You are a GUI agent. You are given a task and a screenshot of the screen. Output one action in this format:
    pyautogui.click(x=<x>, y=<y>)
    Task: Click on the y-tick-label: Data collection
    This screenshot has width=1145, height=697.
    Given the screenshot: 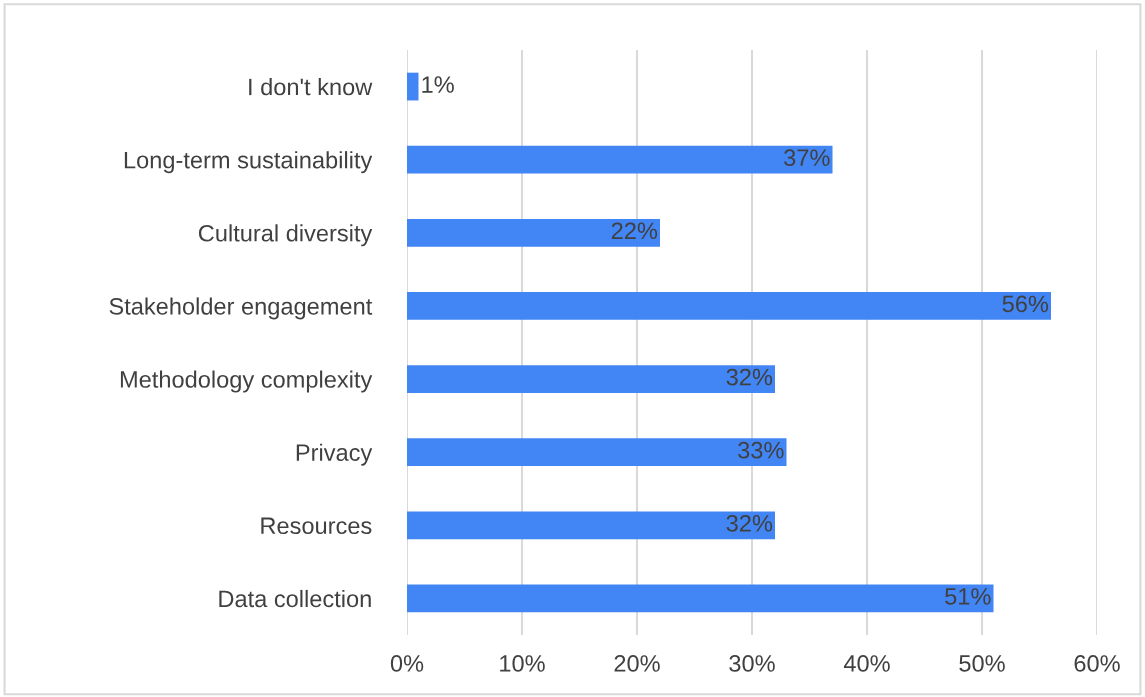 What is the action you would take?
    pyautogui.click(x=295, y=598)
    